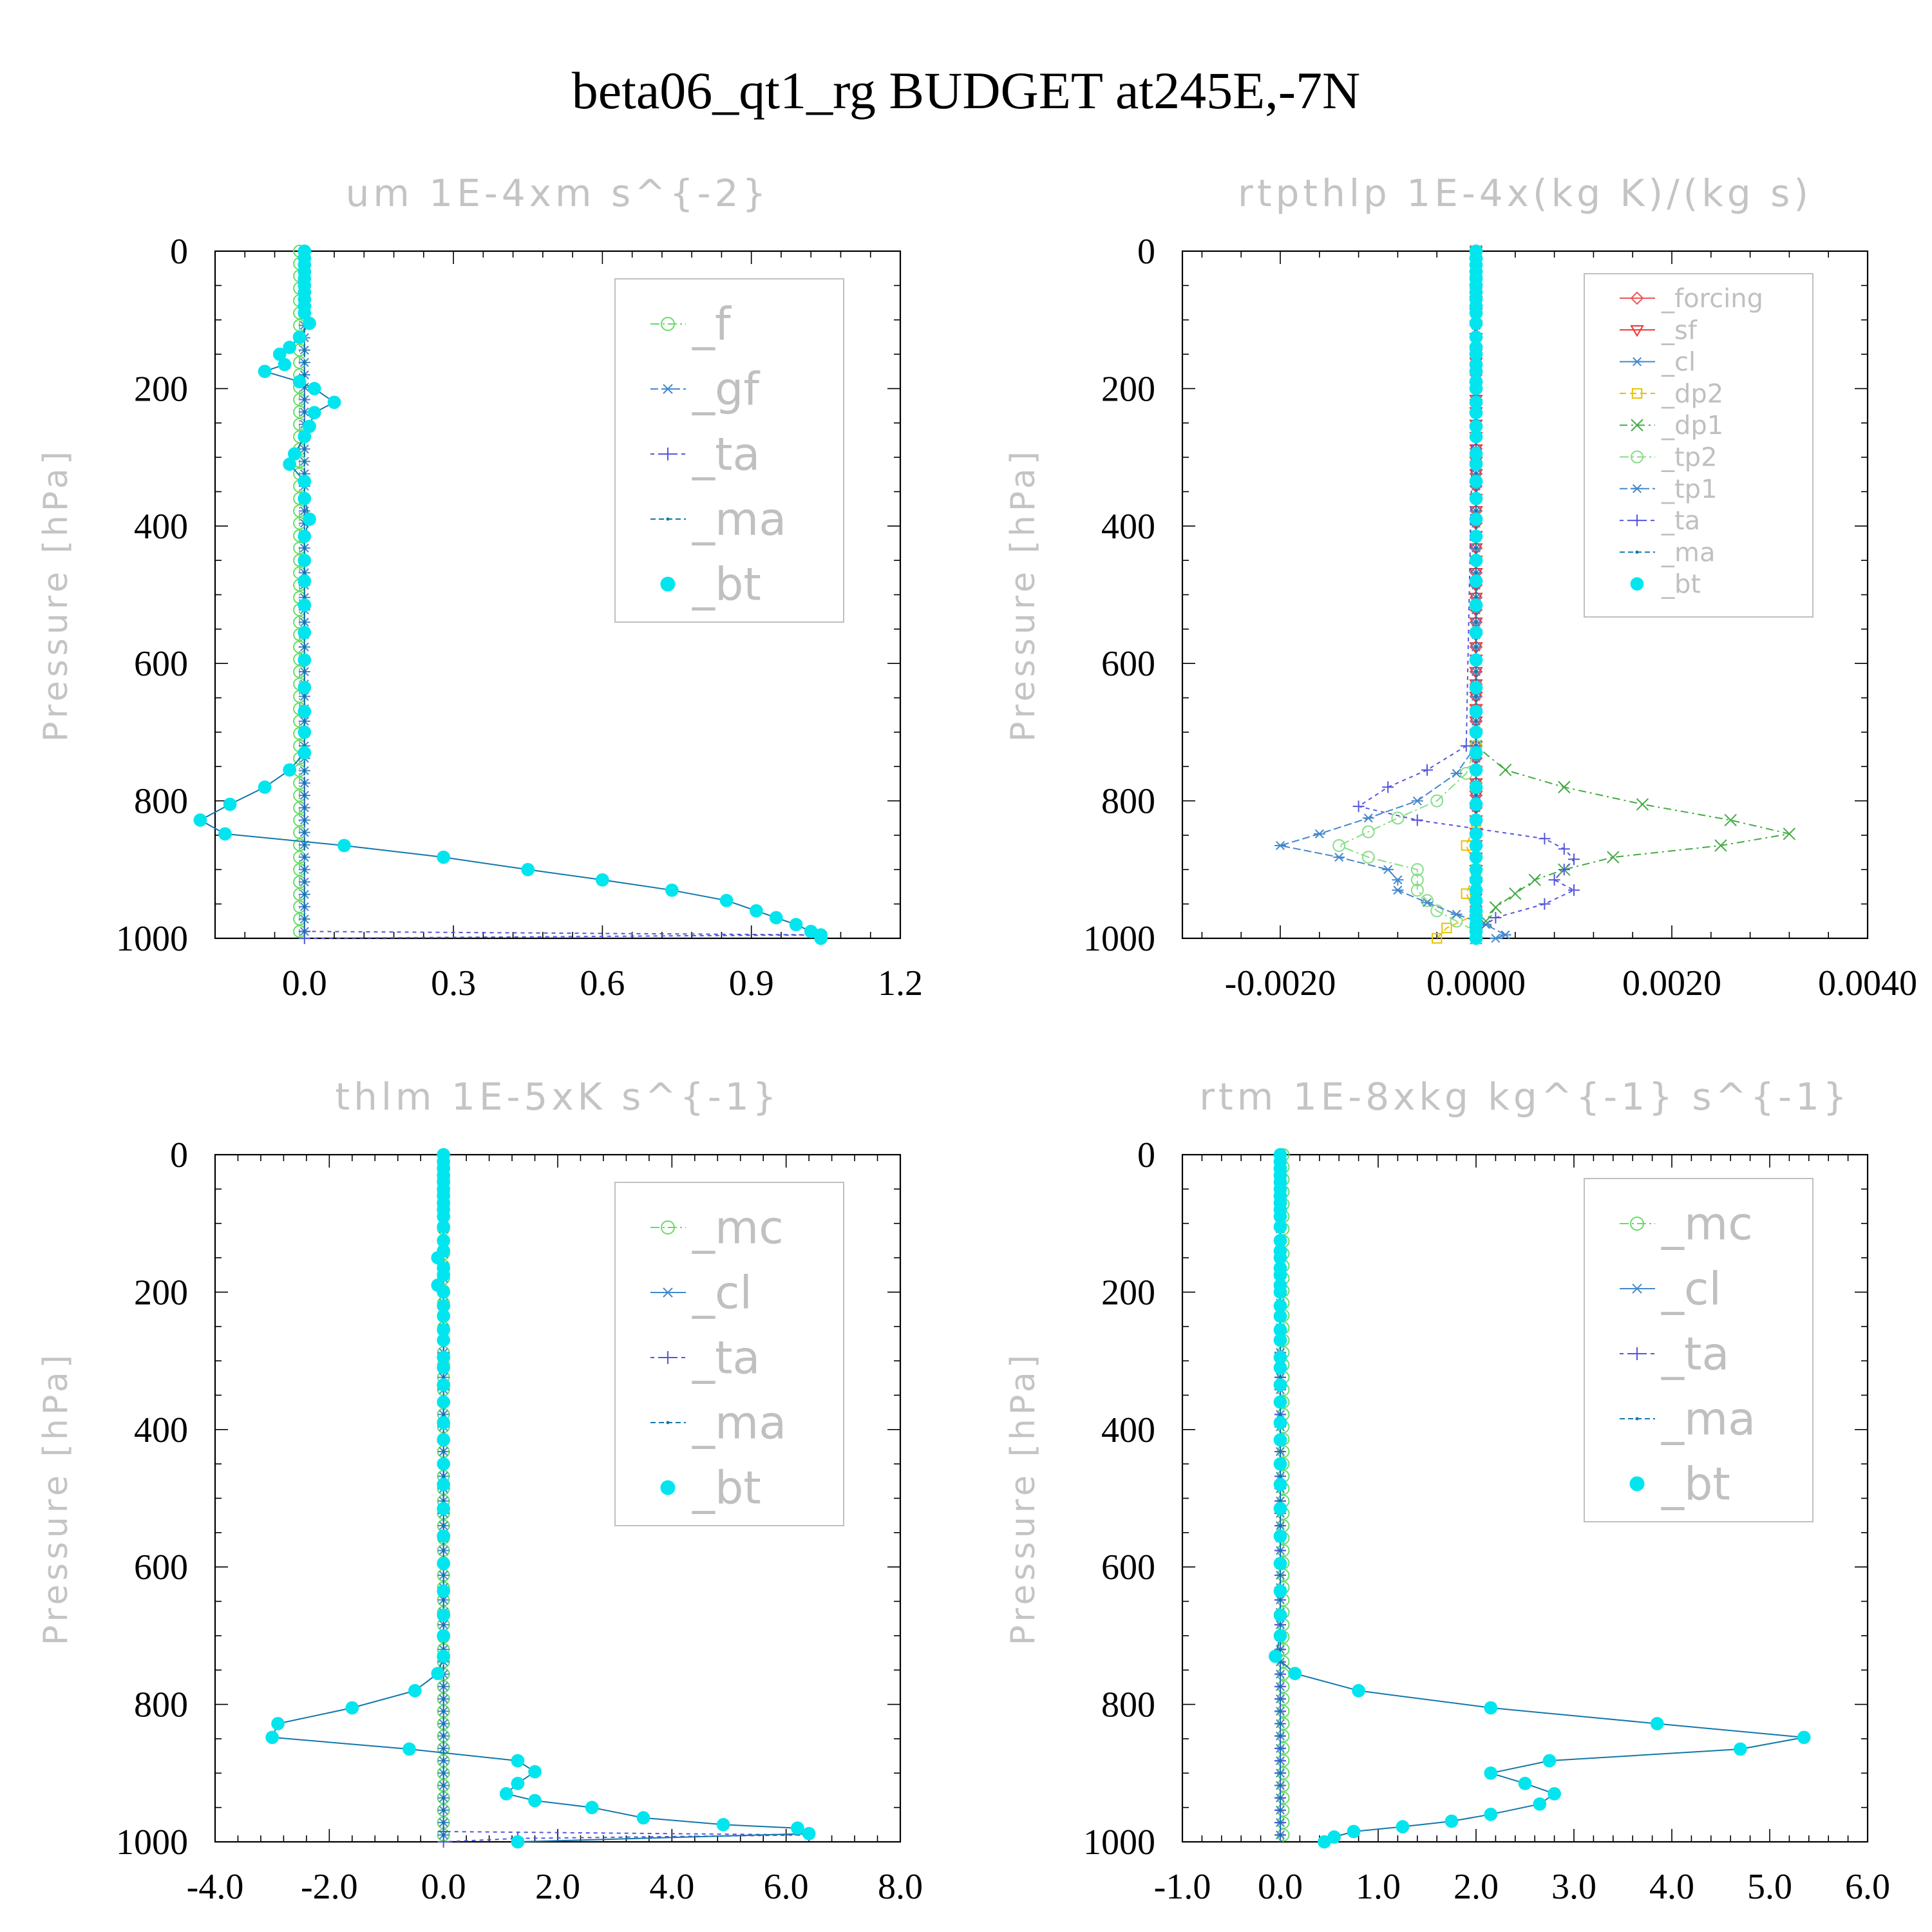  What do you see at coordinates (1525, 193) in the screenshot?
I see `panel-title: rtpthlp 1E-4x(kg K)/(kg s)` at bounding box center [1525, 193].